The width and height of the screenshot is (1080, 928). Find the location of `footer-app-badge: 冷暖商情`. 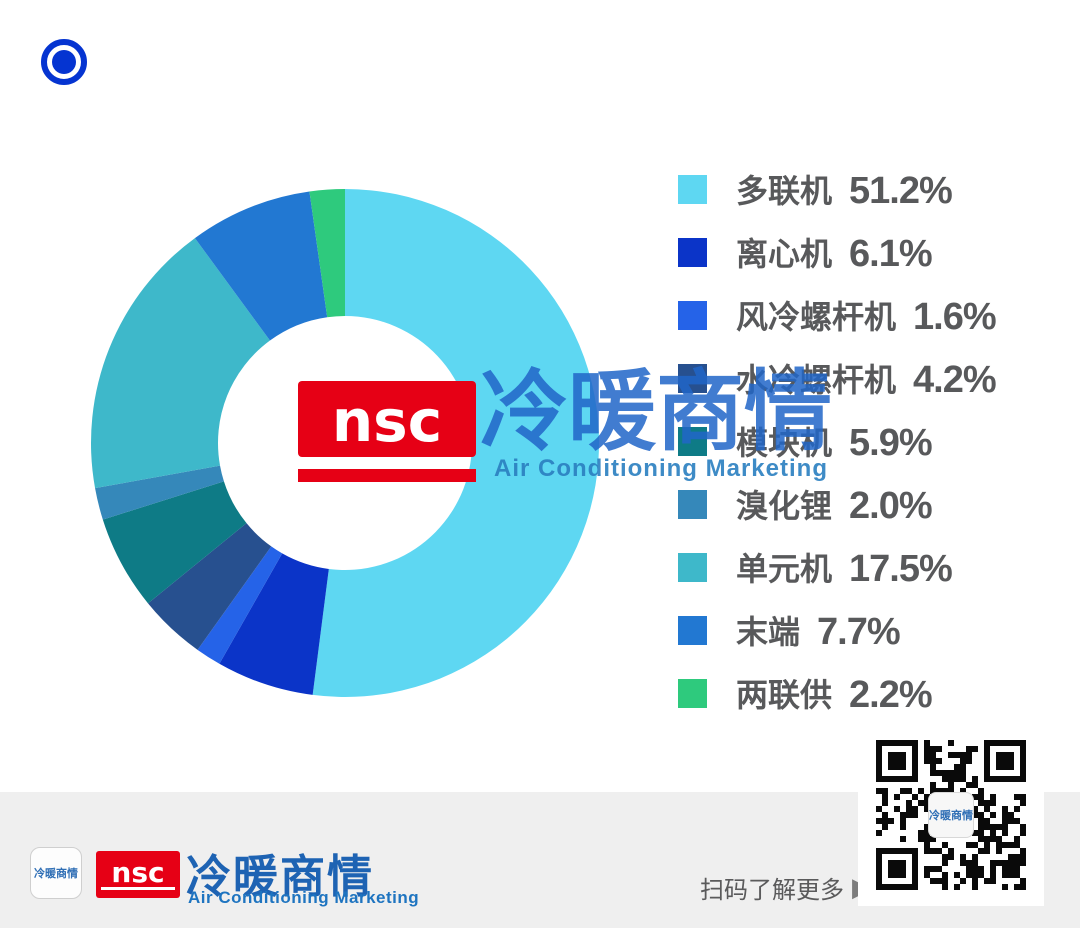

footer-app-badge: 冷暖商情 is located at coordinates (56, 873).